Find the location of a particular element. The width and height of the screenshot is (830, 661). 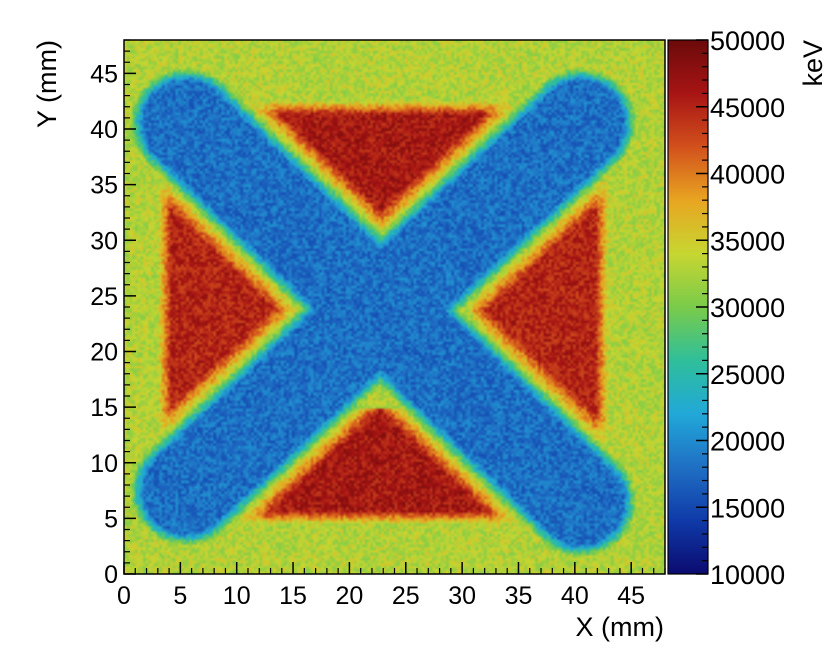

palette-tick-label: 35000 is located at coordinates (747, 241).